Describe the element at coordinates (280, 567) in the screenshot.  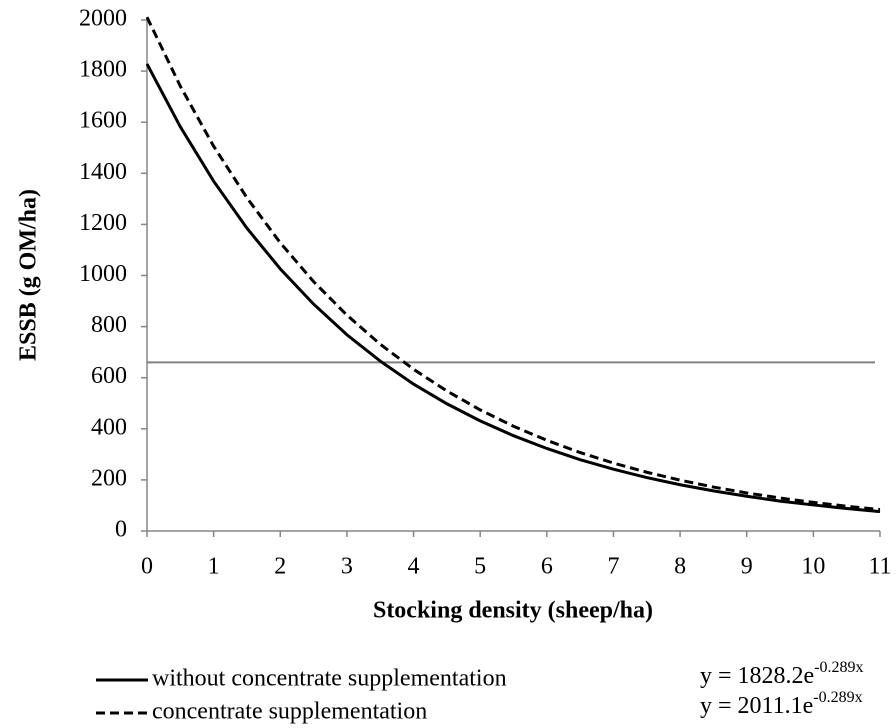
I see `x-tick-label: 2` at that location.